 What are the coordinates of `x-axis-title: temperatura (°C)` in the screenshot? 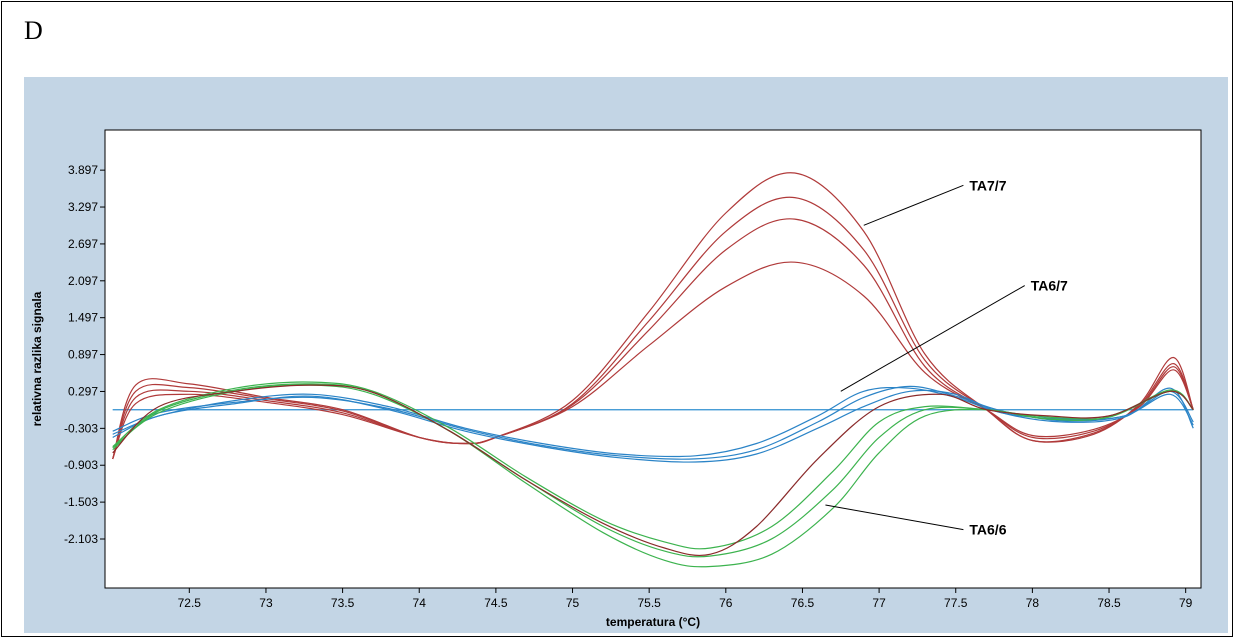 It's located at (653, 622).